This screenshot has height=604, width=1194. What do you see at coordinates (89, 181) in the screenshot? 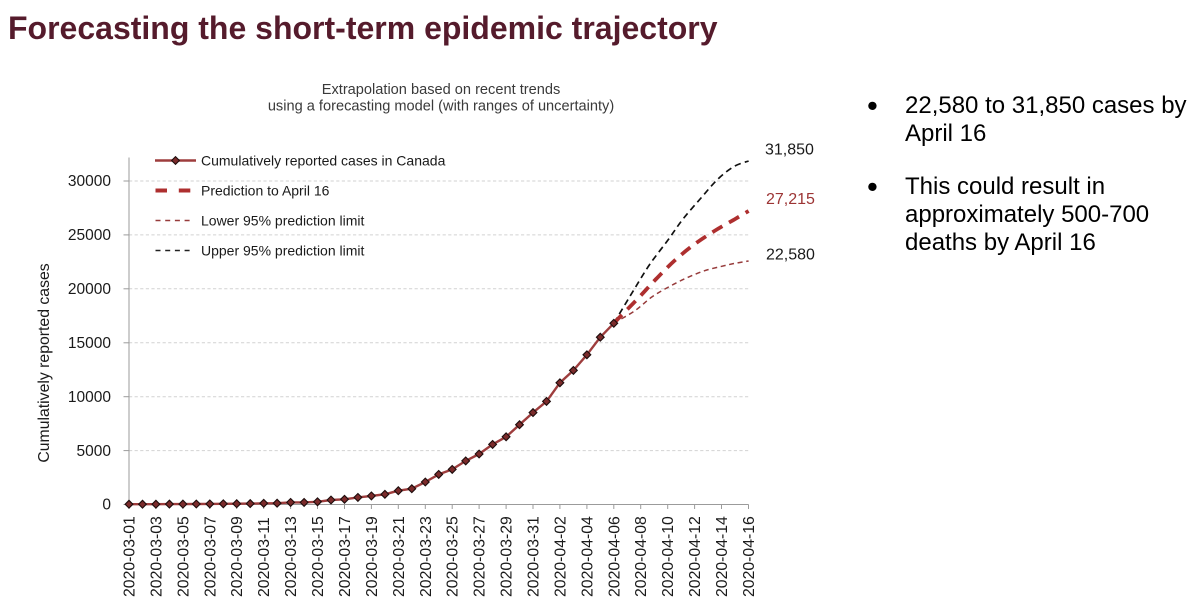
I see `svg-text: 30000` at bounding box center [89, 181].